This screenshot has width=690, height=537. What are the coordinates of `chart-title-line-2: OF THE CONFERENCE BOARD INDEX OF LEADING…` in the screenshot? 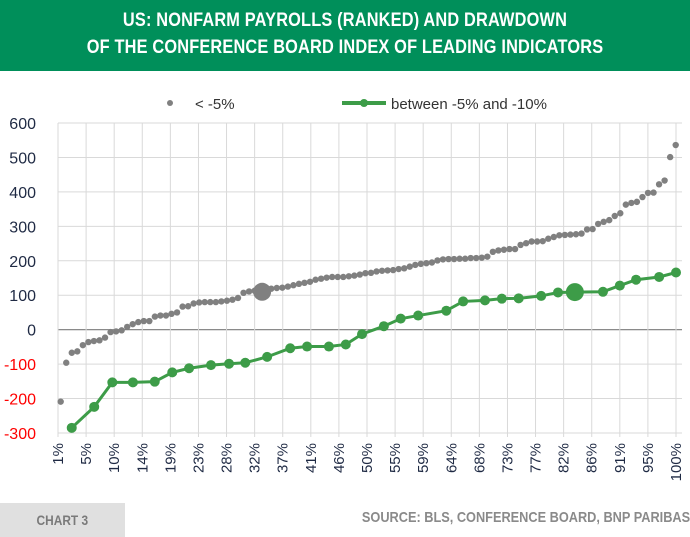 It's located at (345, 47).